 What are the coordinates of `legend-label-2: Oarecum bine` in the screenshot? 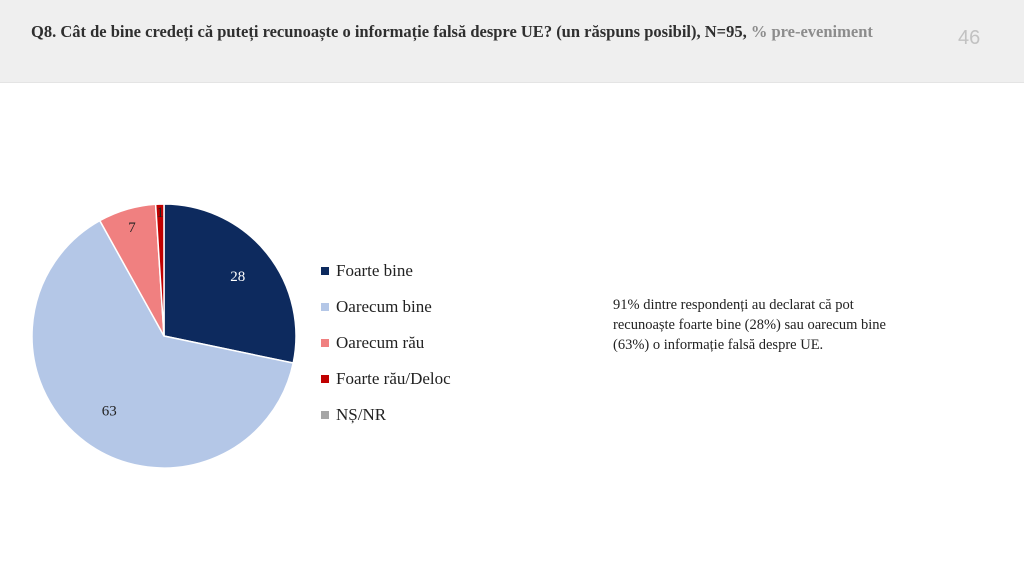 It's located at (384, 306).